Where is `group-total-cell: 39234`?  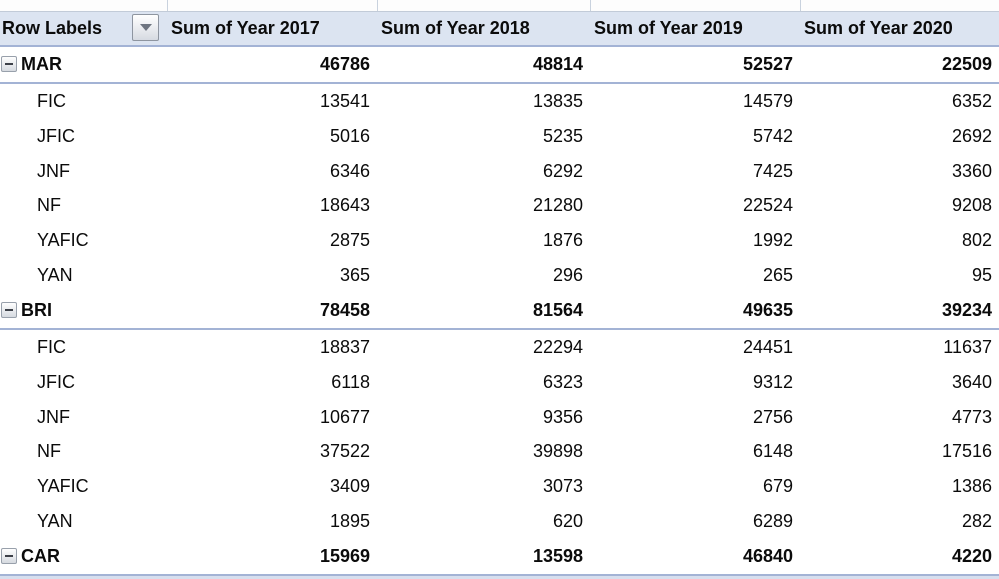 group-total-cell: 39234 is located at coordinates (966, 309).